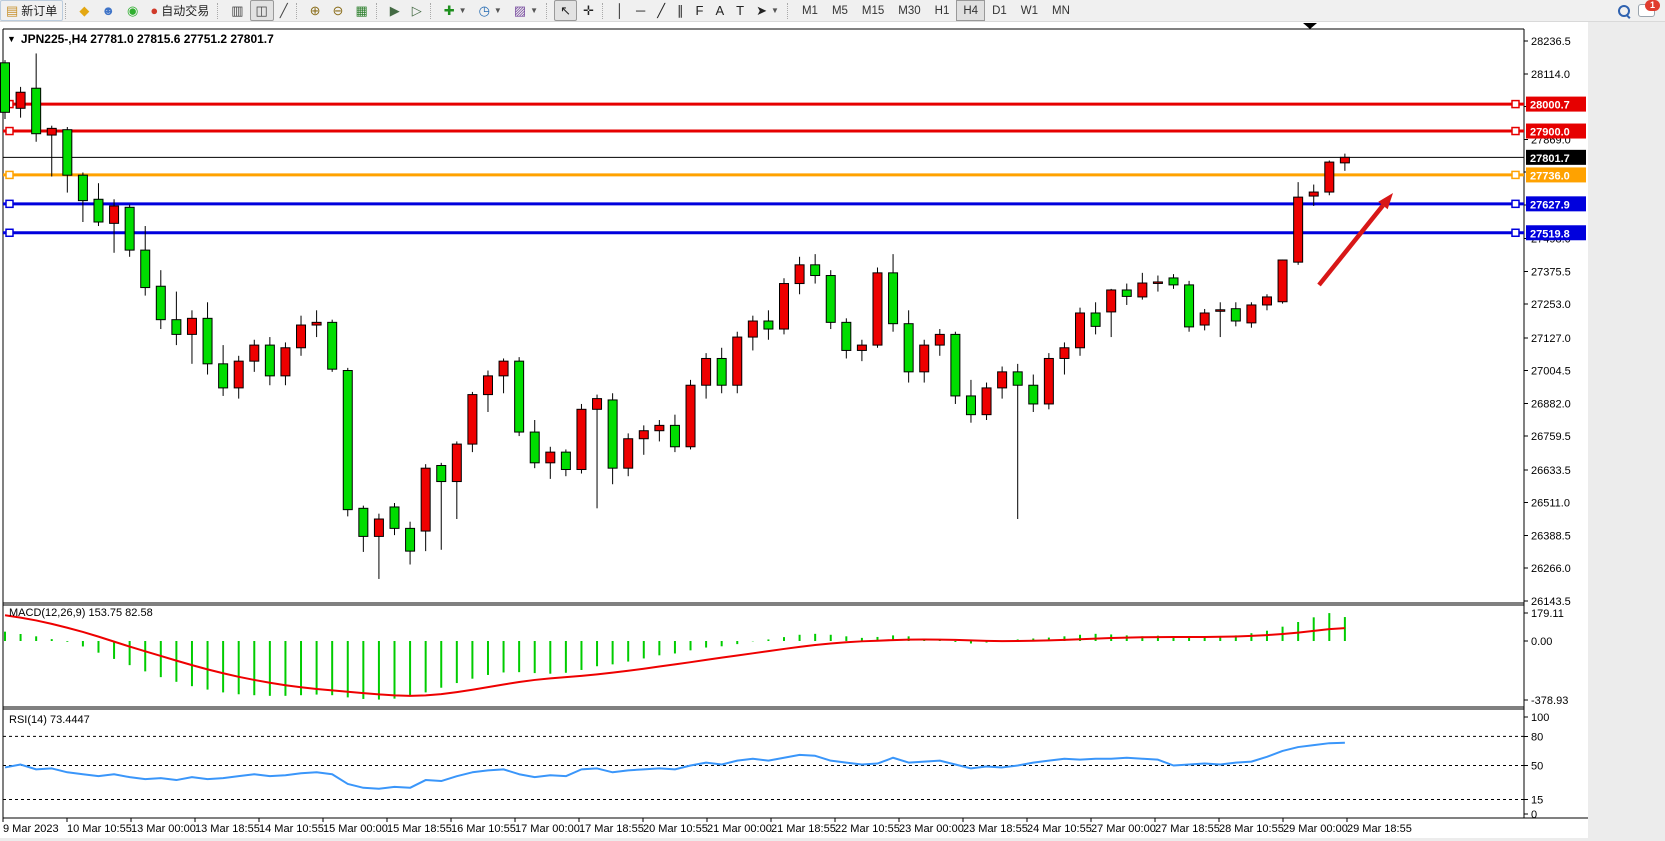  What do you see at coordinates (1649, 8) in the screenshot?
I see `notifications-icon: 1` at bounding box center [1649, 8].